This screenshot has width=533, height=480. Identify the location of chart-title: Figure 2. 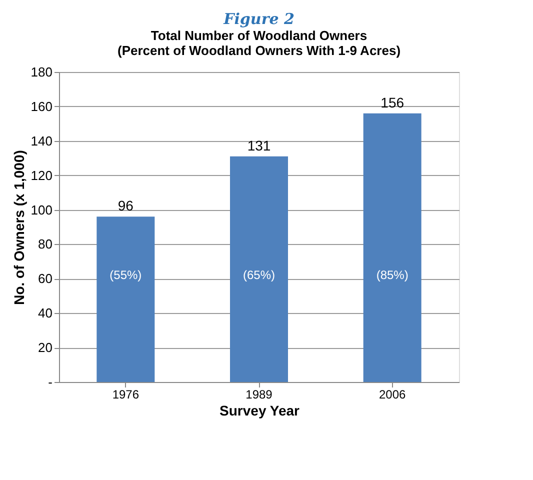
(258, 19).